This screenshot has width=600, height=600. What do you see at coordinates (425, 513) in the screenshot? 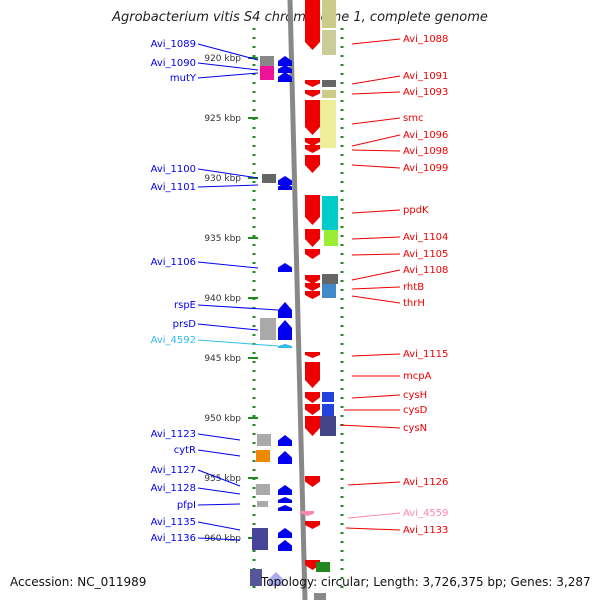
I see `gene-label-avi-4559: Avi_4559` at bounding box center [425, 513].